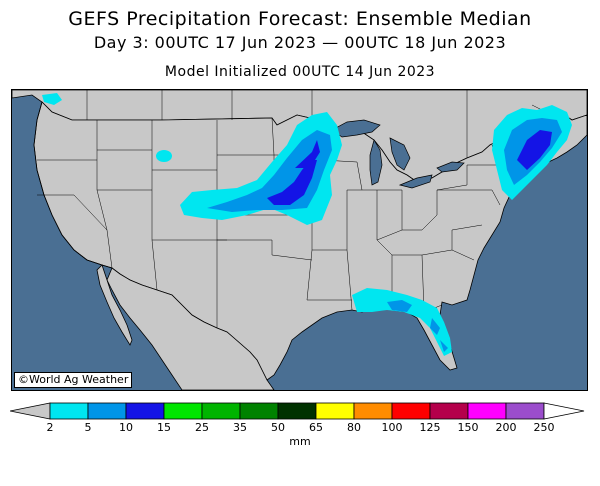  What do you see at coordinates (73, 380) in the screenshot?
I see `credit-label: ©World Ag Weather` at bounding box center [73, 380].